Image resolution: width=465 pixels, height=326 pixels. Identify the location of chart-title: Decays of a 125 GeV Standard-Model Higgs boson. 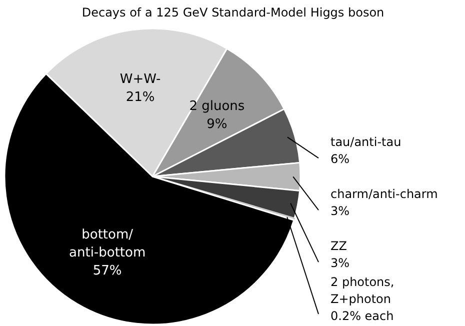
(233, 13).